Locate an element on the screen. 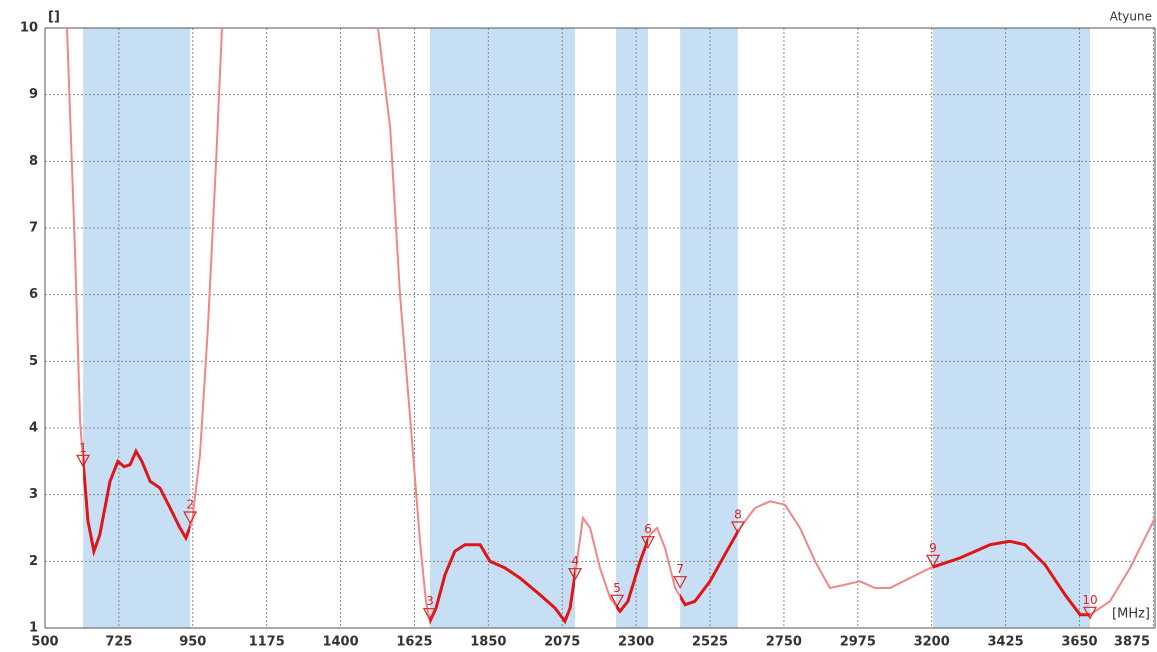 This screenshot has width=1157, height=652. marker-label: 3 is located at coordinates (430, 601).